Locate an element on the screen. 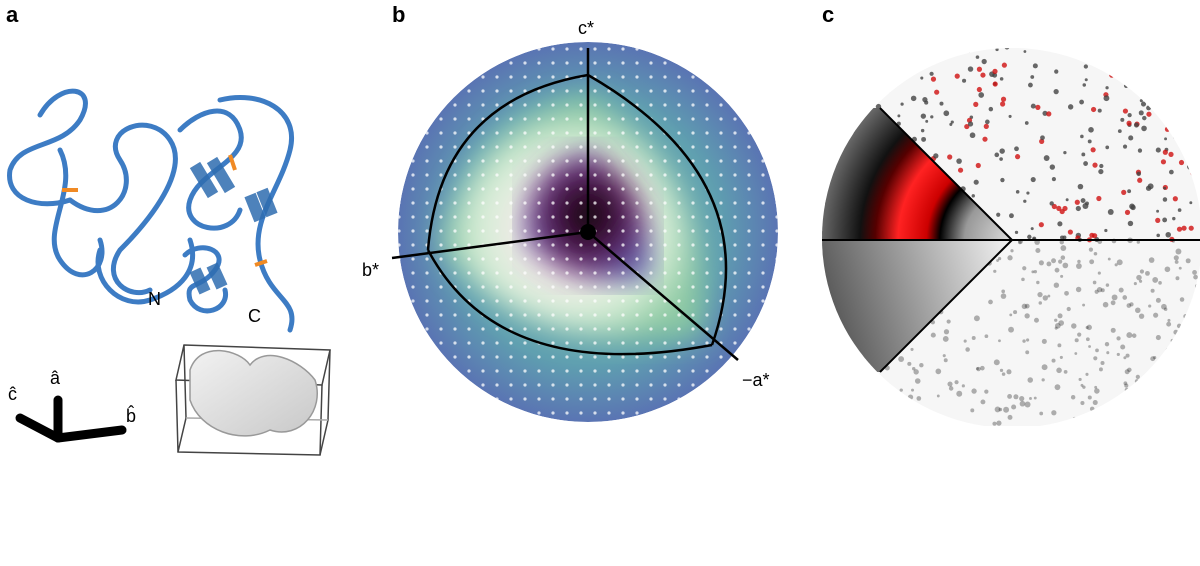  axis-triad is located at coordinates (71, 419).